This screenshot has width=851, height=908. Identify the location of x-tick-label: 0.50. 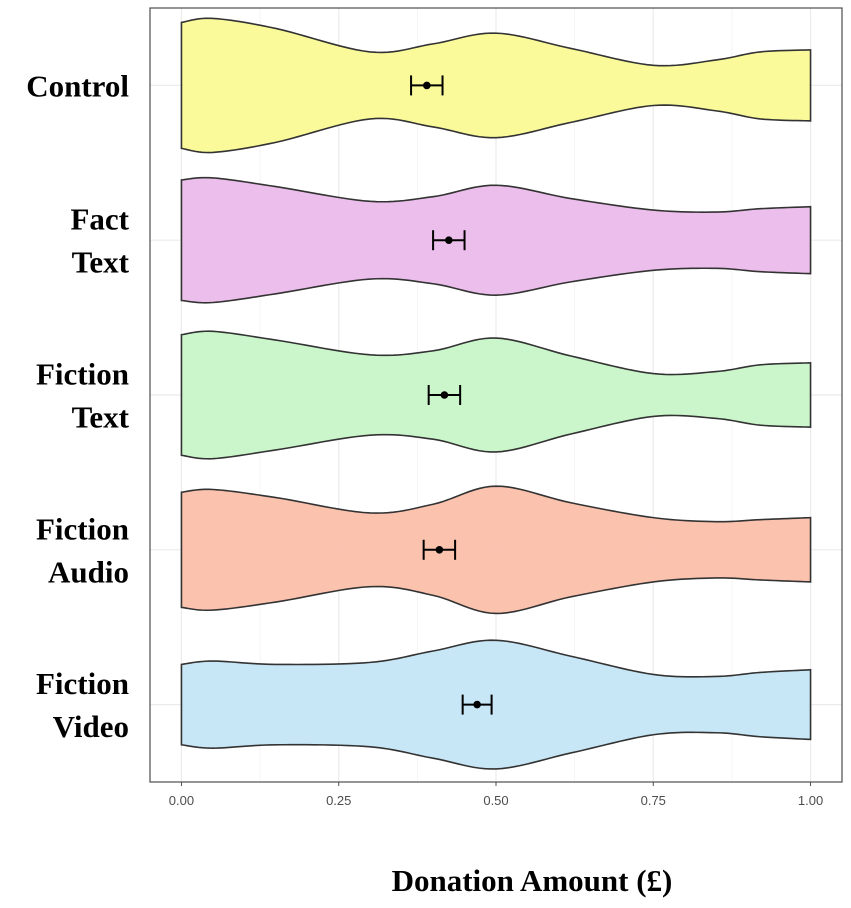
(495, 800).